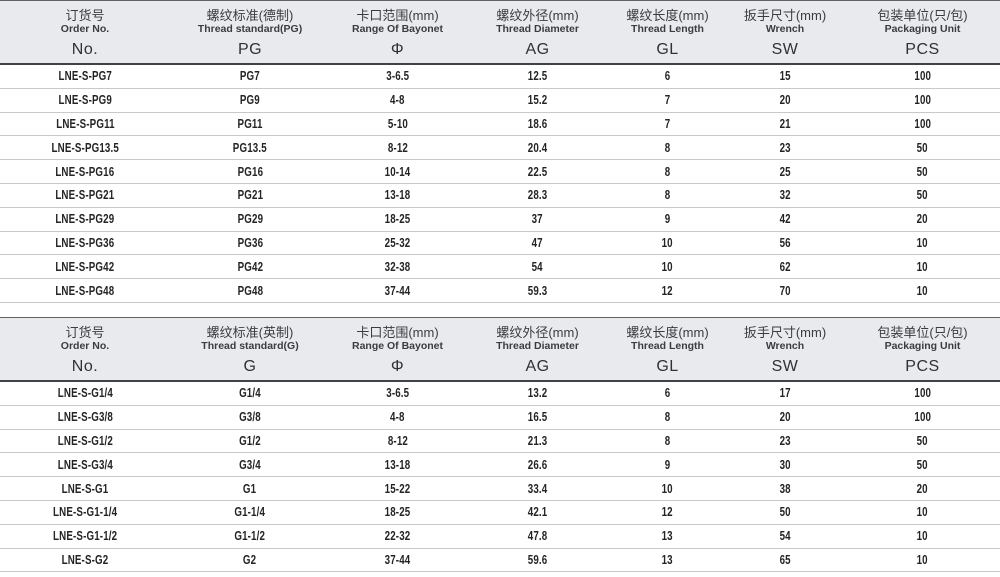 This screenshot has width=1000, height=577. Describe the element at coordinates (250, 266) in the screenshot. I see `cell-value: PG42` at that location.